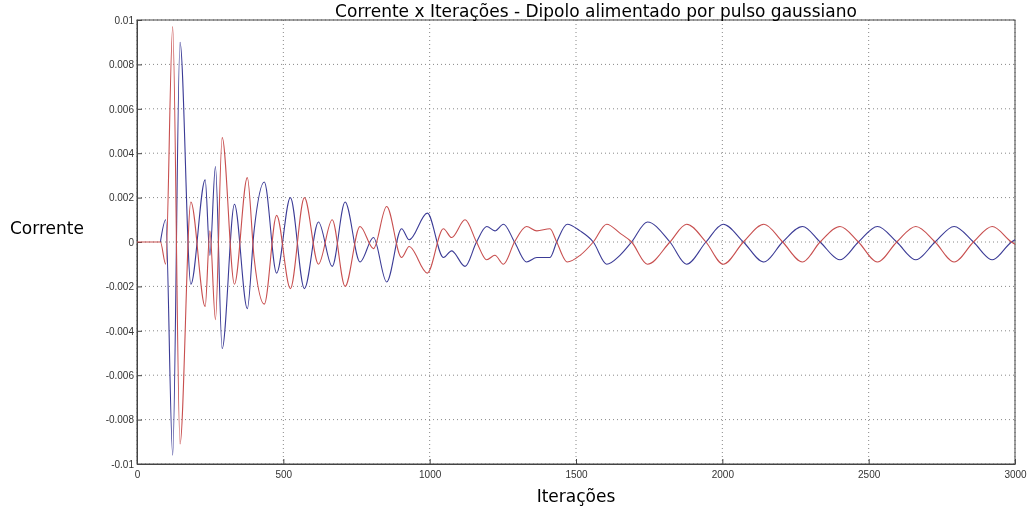  Describe the element at coordinates (596, 11) in the screenshot. I see `chart-title: Corrente x Iterações - Dipolo alimentado por pulso gaussiano` at that location.